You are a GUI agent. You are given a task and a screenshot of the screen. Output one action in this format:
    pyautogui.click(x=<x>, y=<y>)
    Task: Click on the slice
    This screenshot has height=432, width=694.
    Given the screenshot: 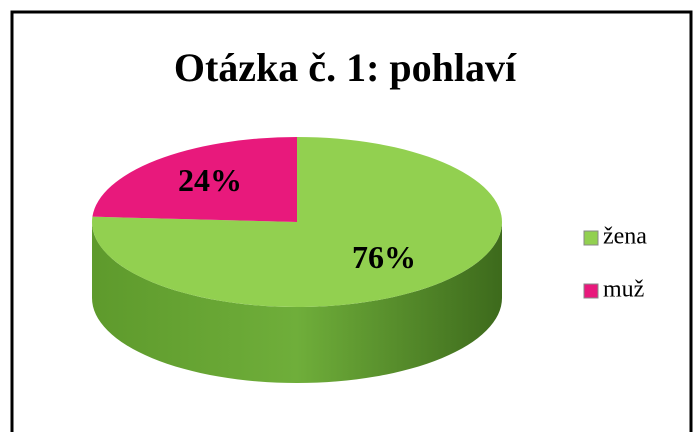 What is the action you would take?
    pyautogui.click(x=195, y=179)
    